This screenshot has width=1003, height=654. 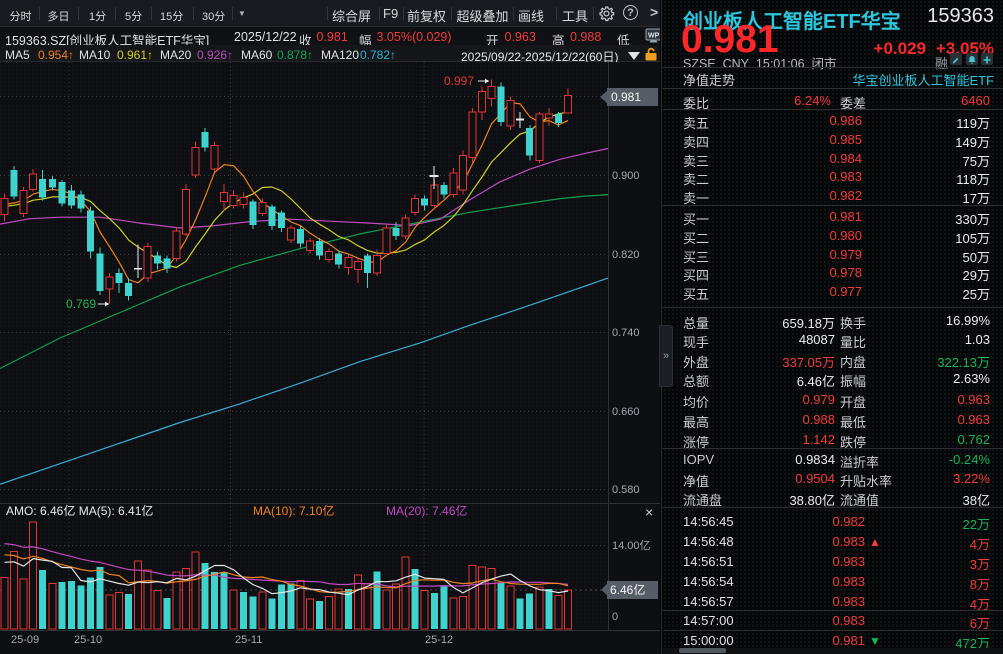 What do you see at coordinates (615, 617) in the screenshot?
I see `svg-text: 0` at bounding box center [615, 617].